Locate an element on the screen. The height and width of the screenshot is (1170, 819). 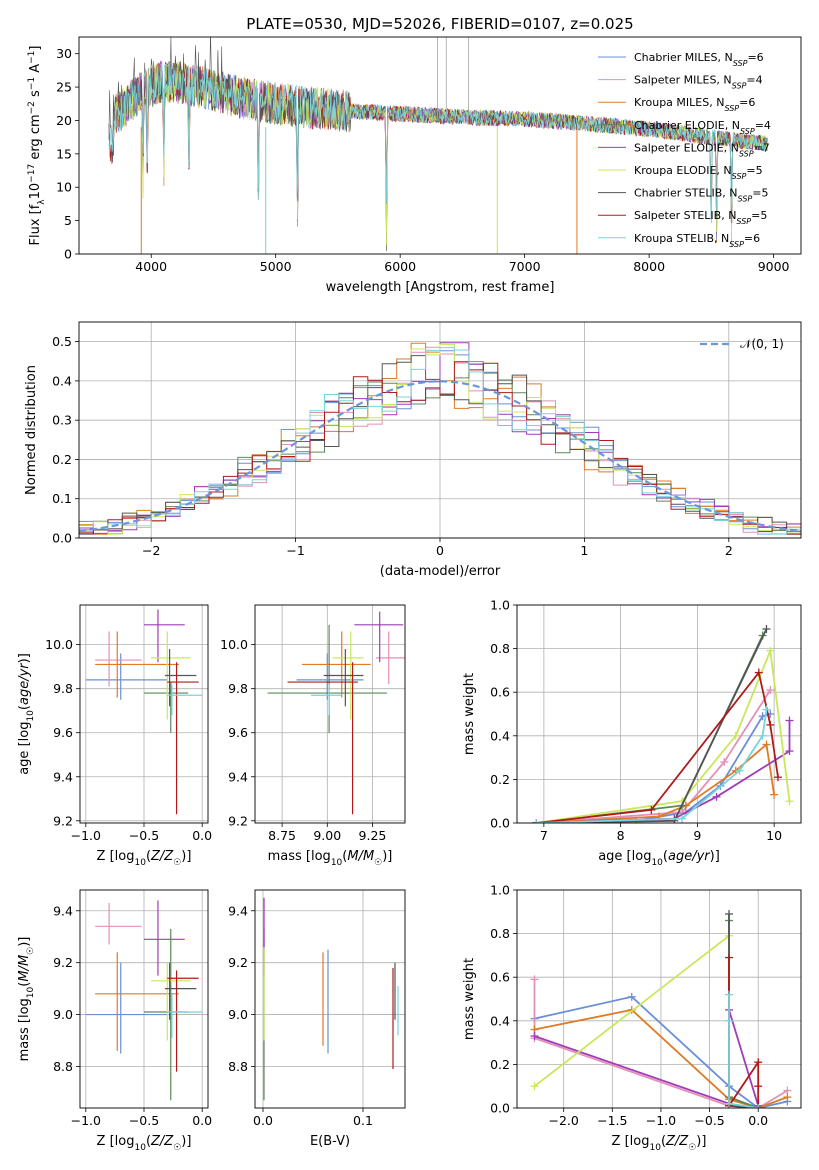
y-tick-label: 10.0 is located at coordinates (234, 644).